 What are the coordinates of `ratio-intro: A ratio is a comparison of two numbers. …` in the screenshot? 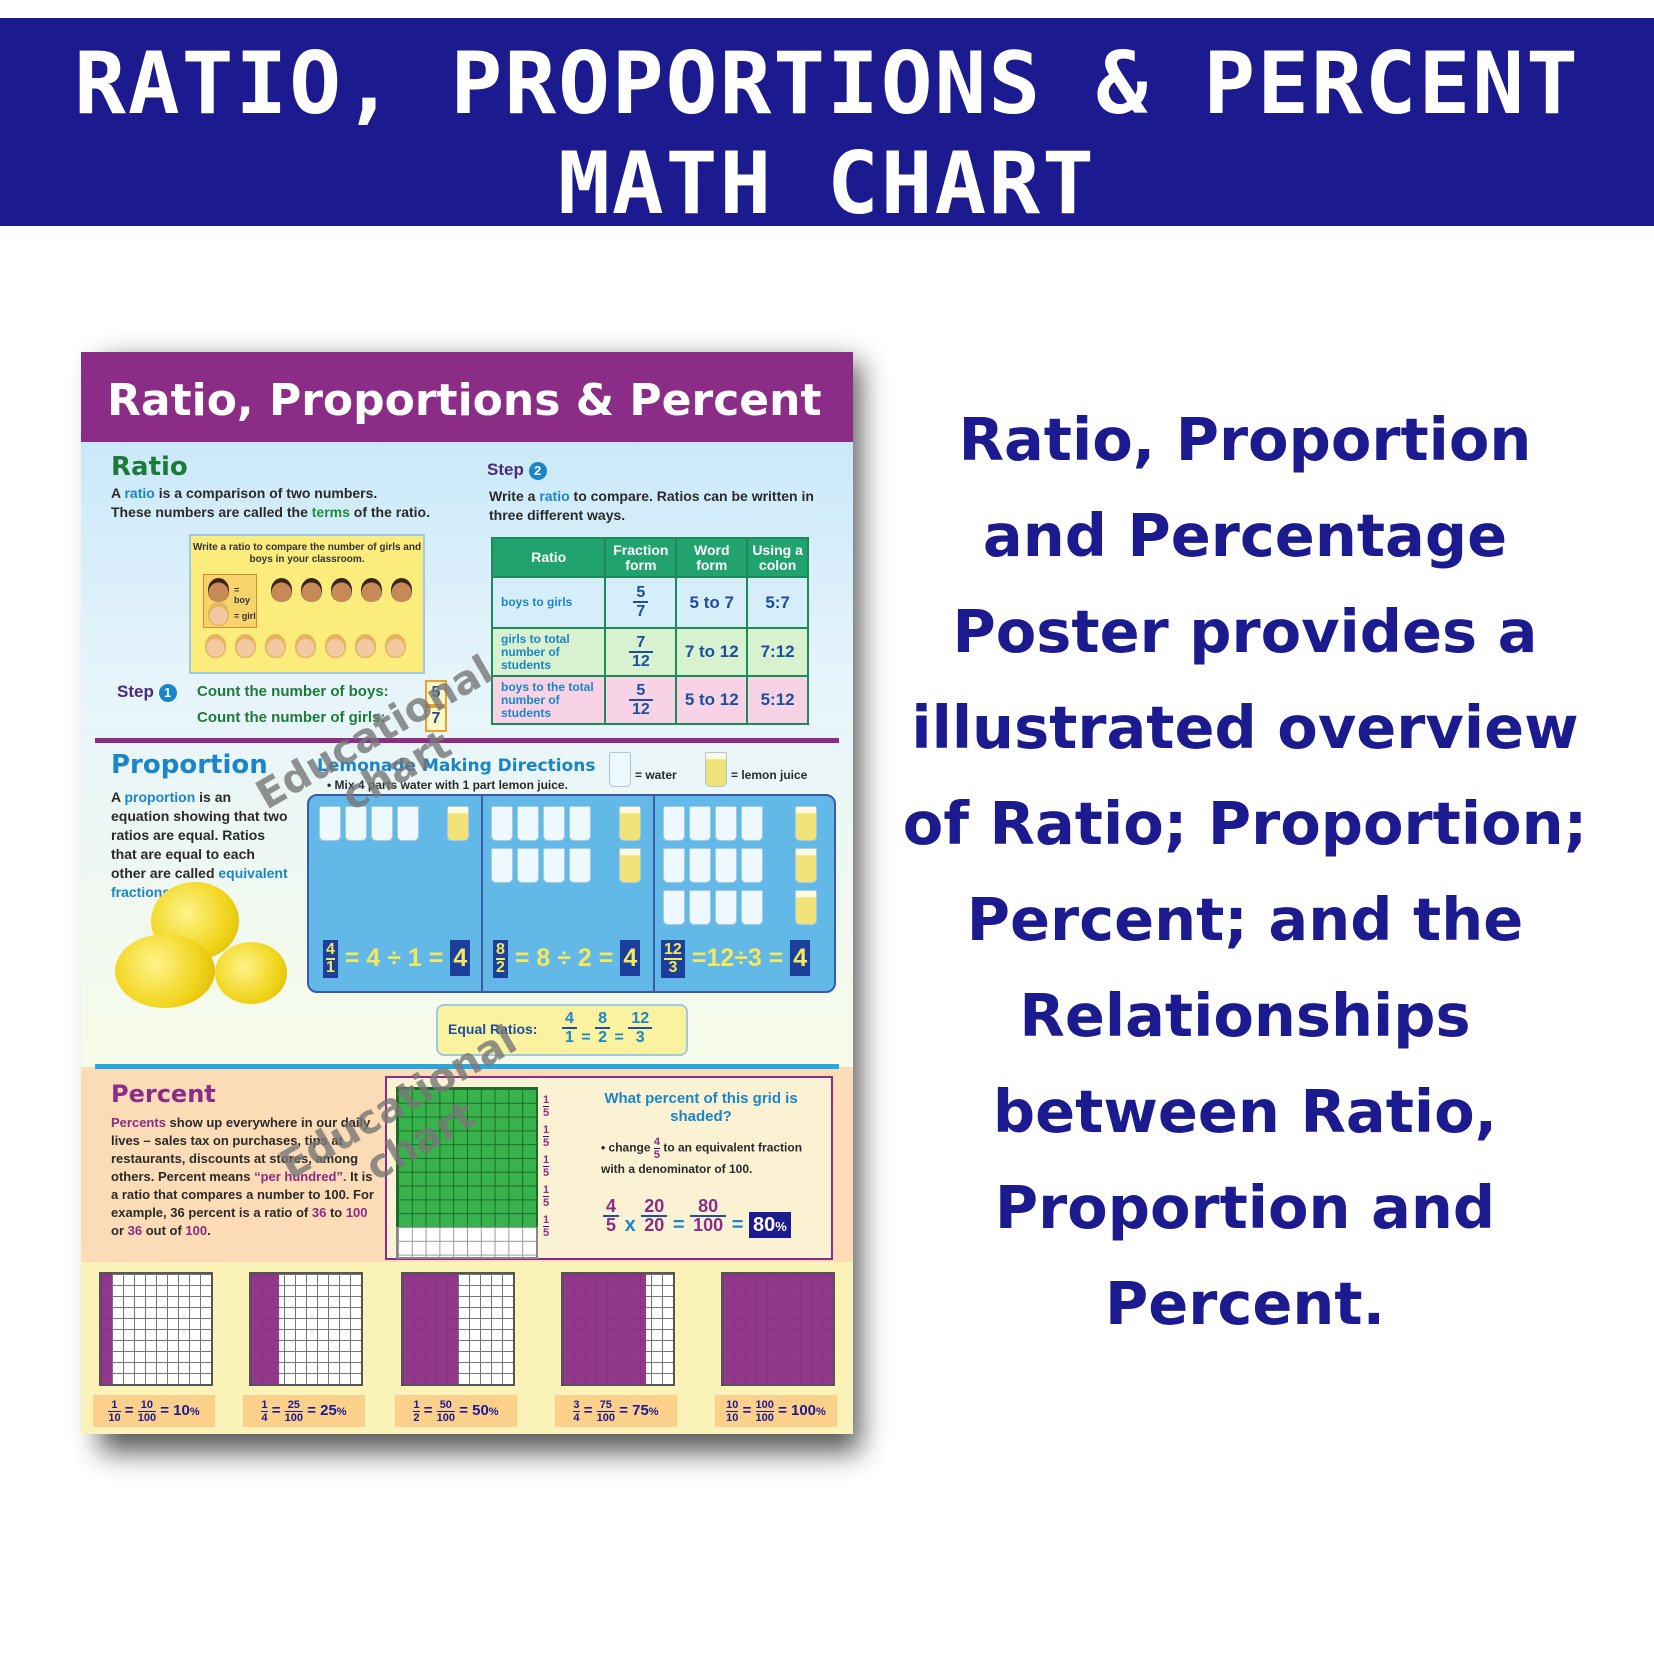 It's located at (271, 502).